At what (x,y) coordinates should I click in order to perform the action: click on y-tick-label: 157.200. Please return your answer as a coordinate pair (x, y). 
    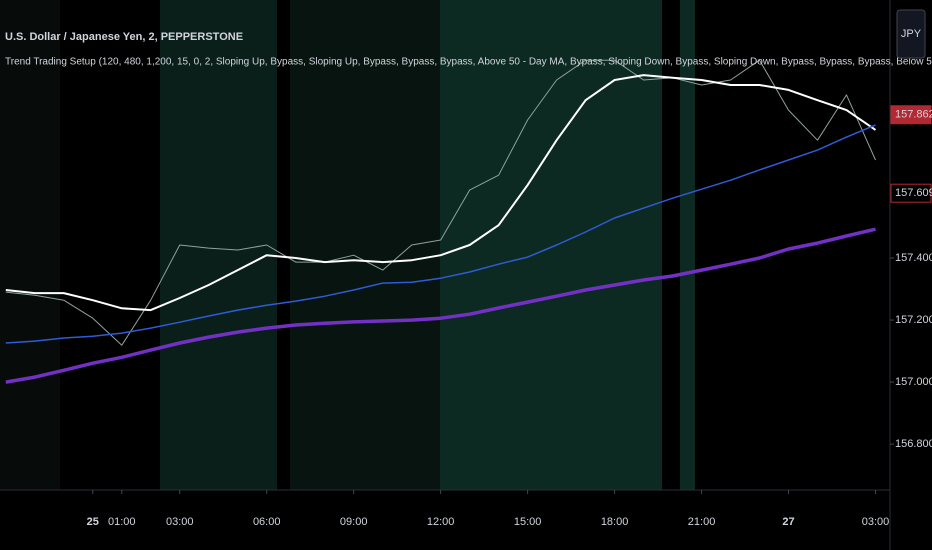
    Looking at the image, I should click on (913, 320).